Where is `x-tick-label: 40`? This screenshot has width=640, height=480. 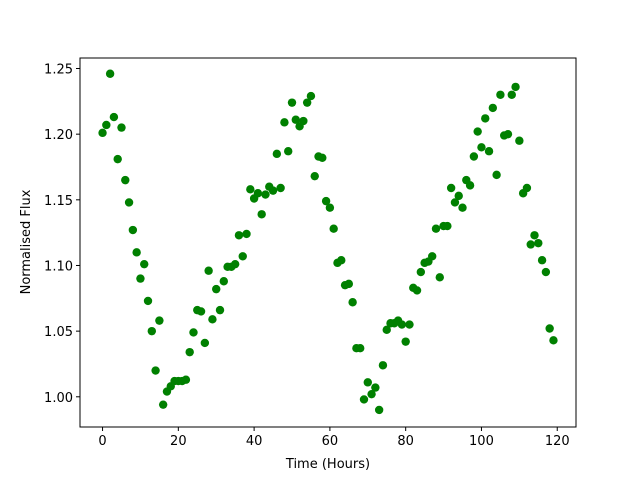 x-tick-label: 40 is located at coordinates (254, 441).